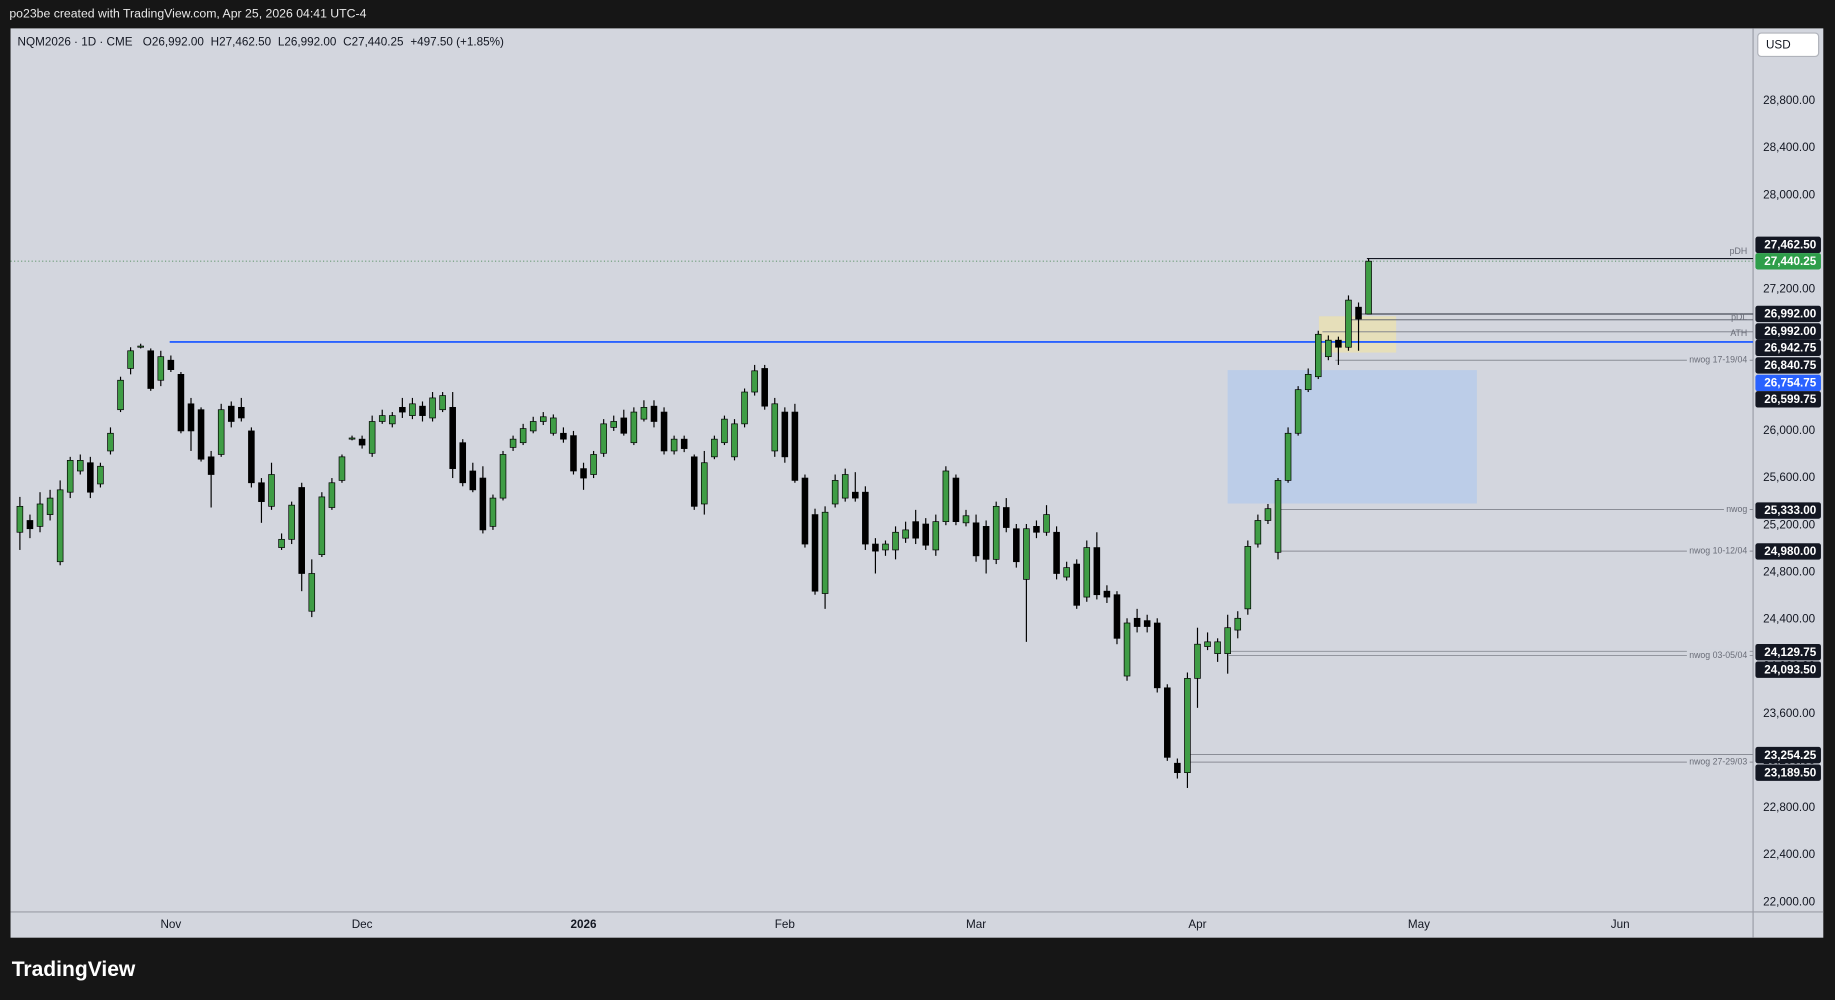  I want to click on x-tick-label: May, so click(1419, 924).